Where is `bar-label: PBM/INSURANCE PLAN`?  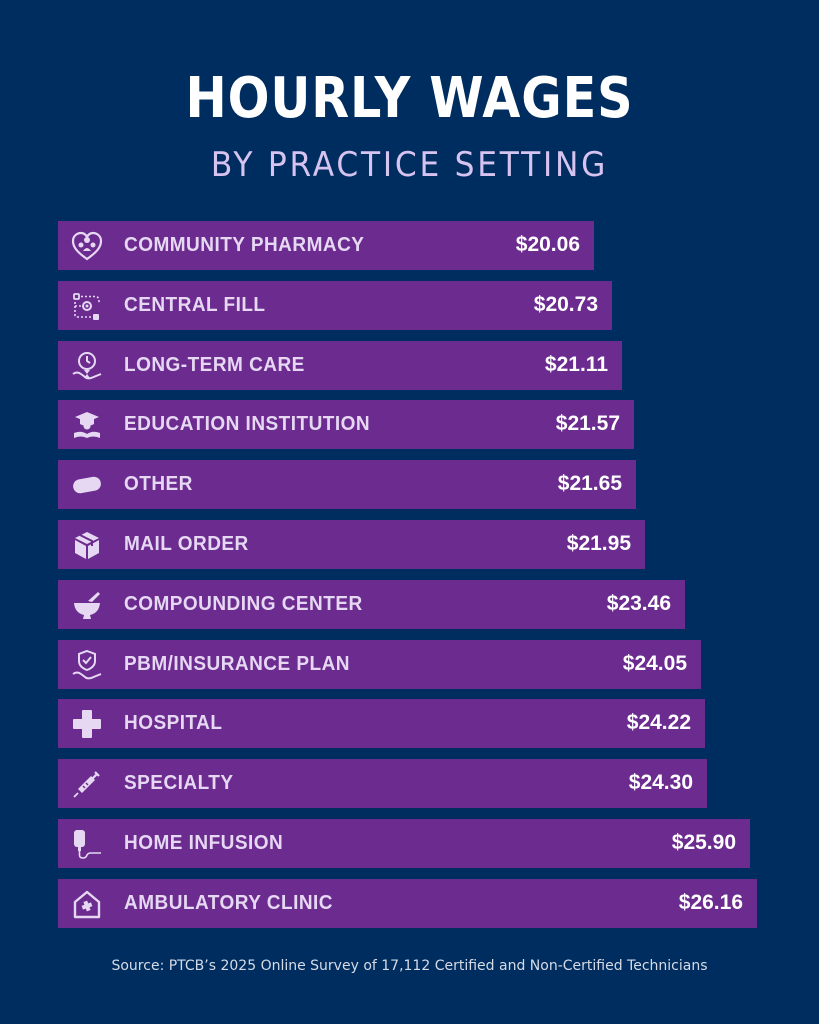
bar-label: PBM/INSURANCE PLAN is located at coordinates (237, 664).